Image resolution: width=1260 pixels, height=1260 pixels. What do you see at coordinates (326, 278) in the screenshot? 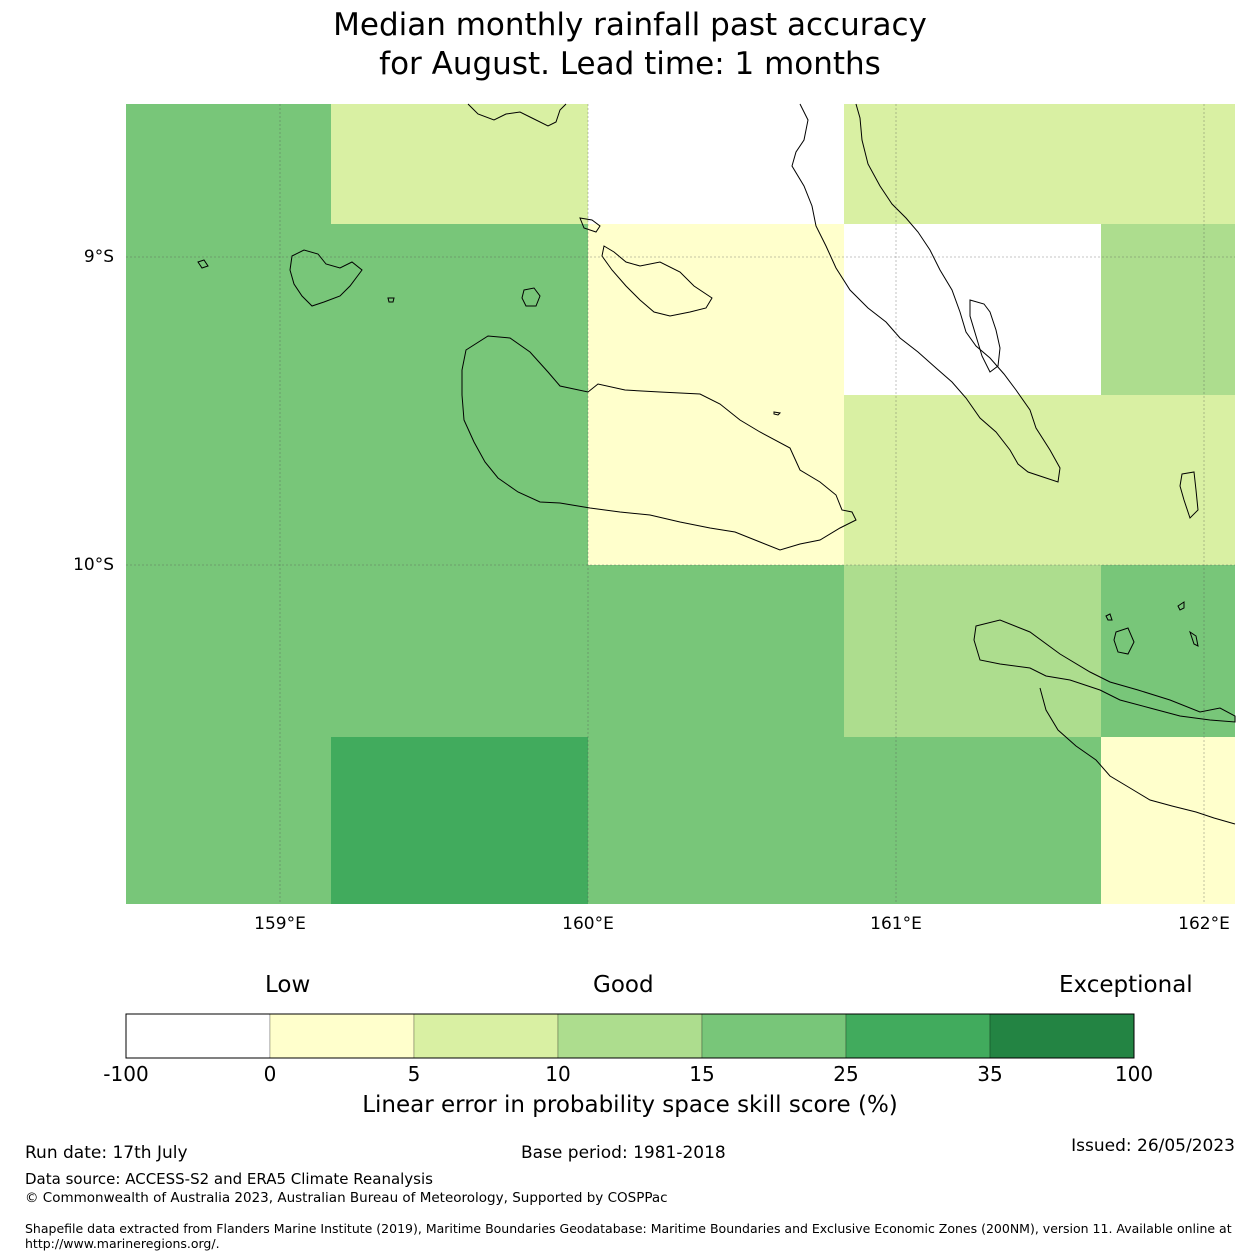
I see `coastline-russell-islands` at bounding box center [326, 278].